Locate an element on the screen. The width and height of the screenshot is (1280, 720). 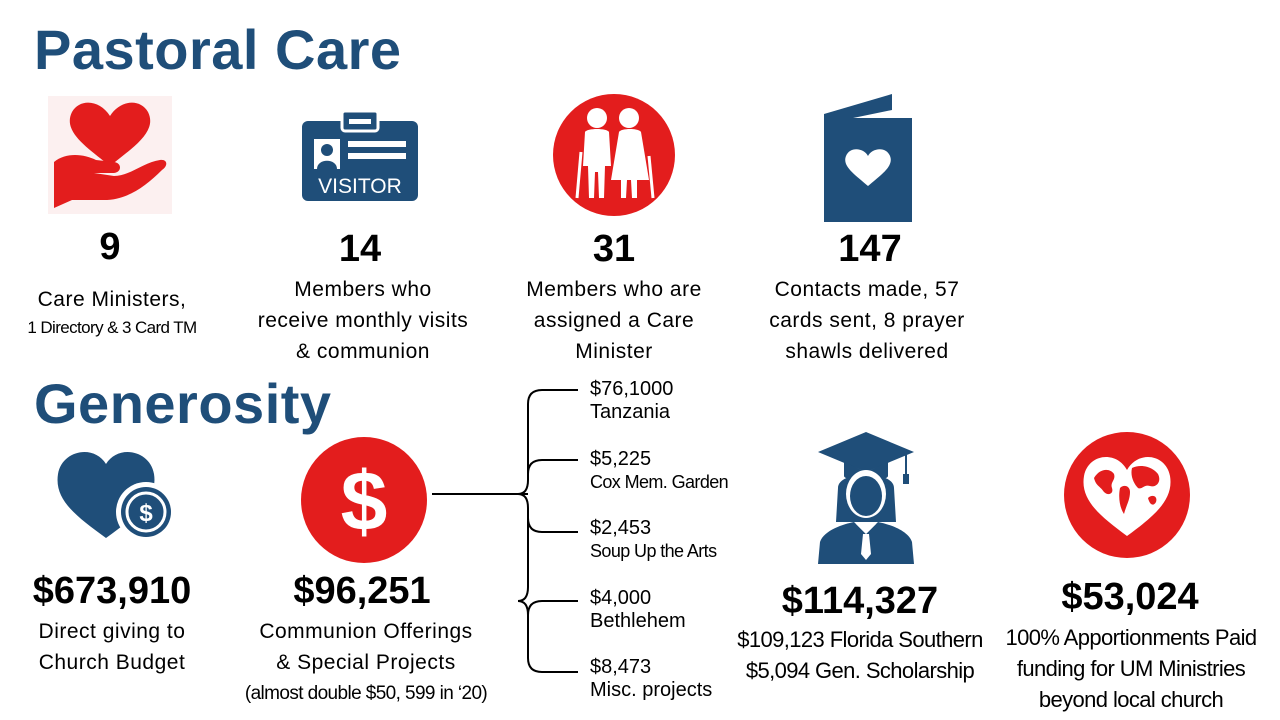
globe-heart-icon is located at coordinates (1127, 495).